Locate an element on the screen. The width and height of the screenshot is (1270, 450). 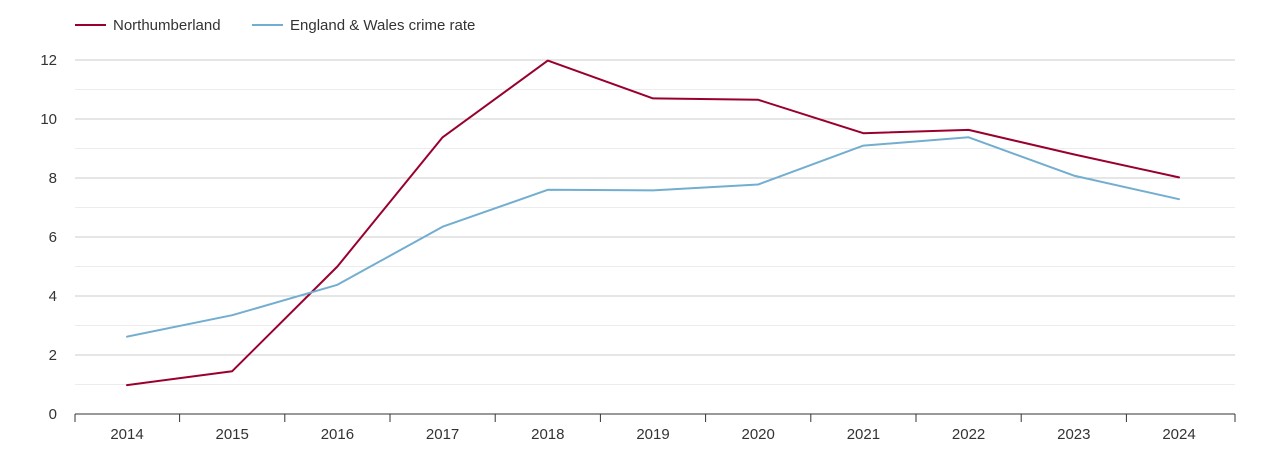
y-tick-label: 10 is located at coordinates (48, 119).